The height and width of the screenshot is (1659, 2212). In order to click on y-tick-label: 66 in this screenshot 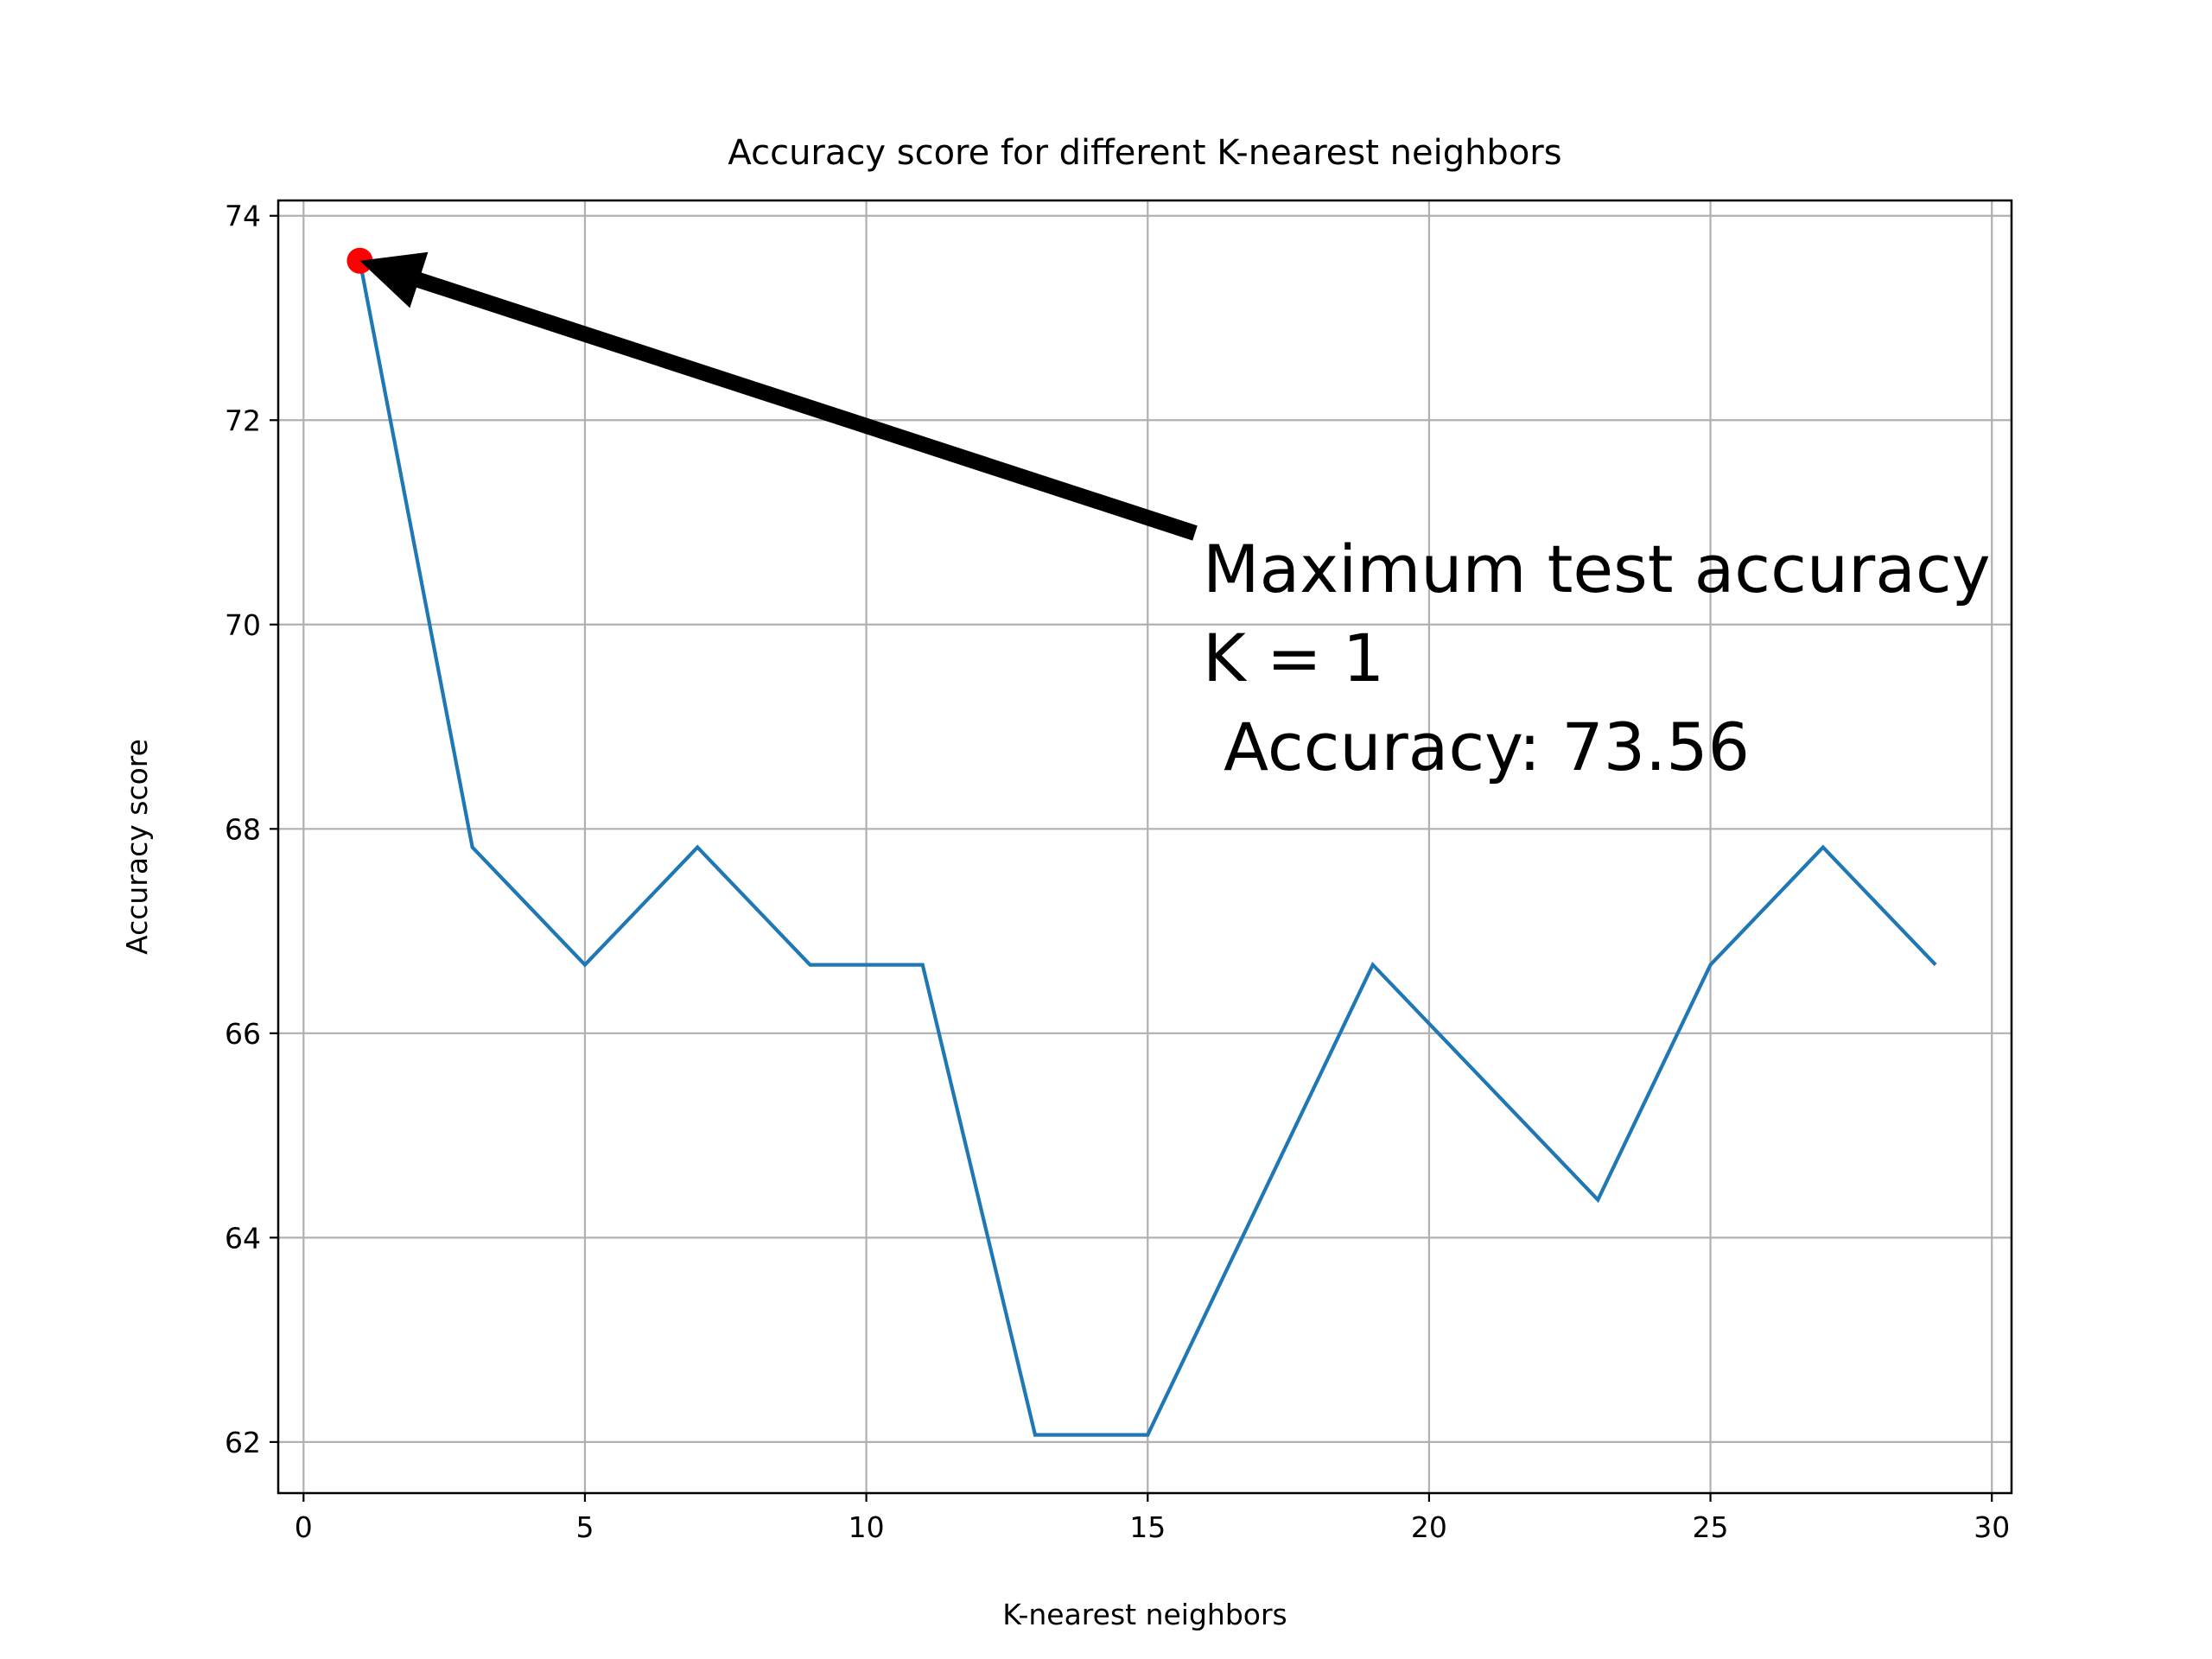, I will do `click(243, 1034)`.